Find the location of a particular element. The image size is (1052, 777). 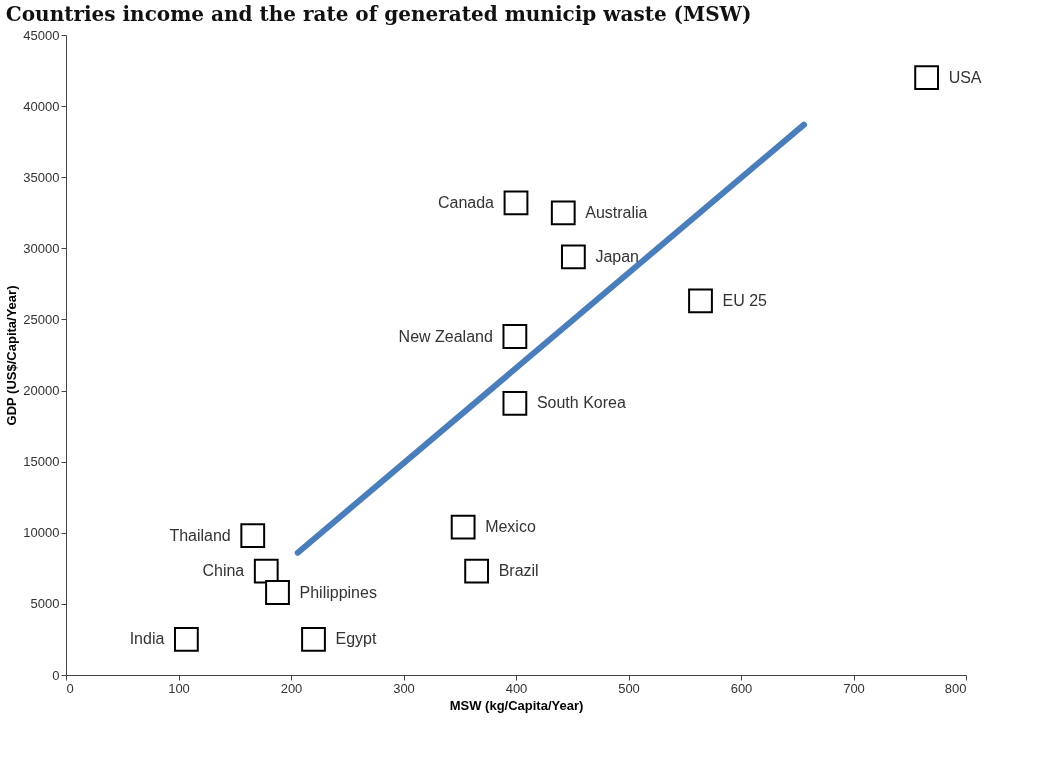

annotation: Mexico is located at coordinates (510, 527).